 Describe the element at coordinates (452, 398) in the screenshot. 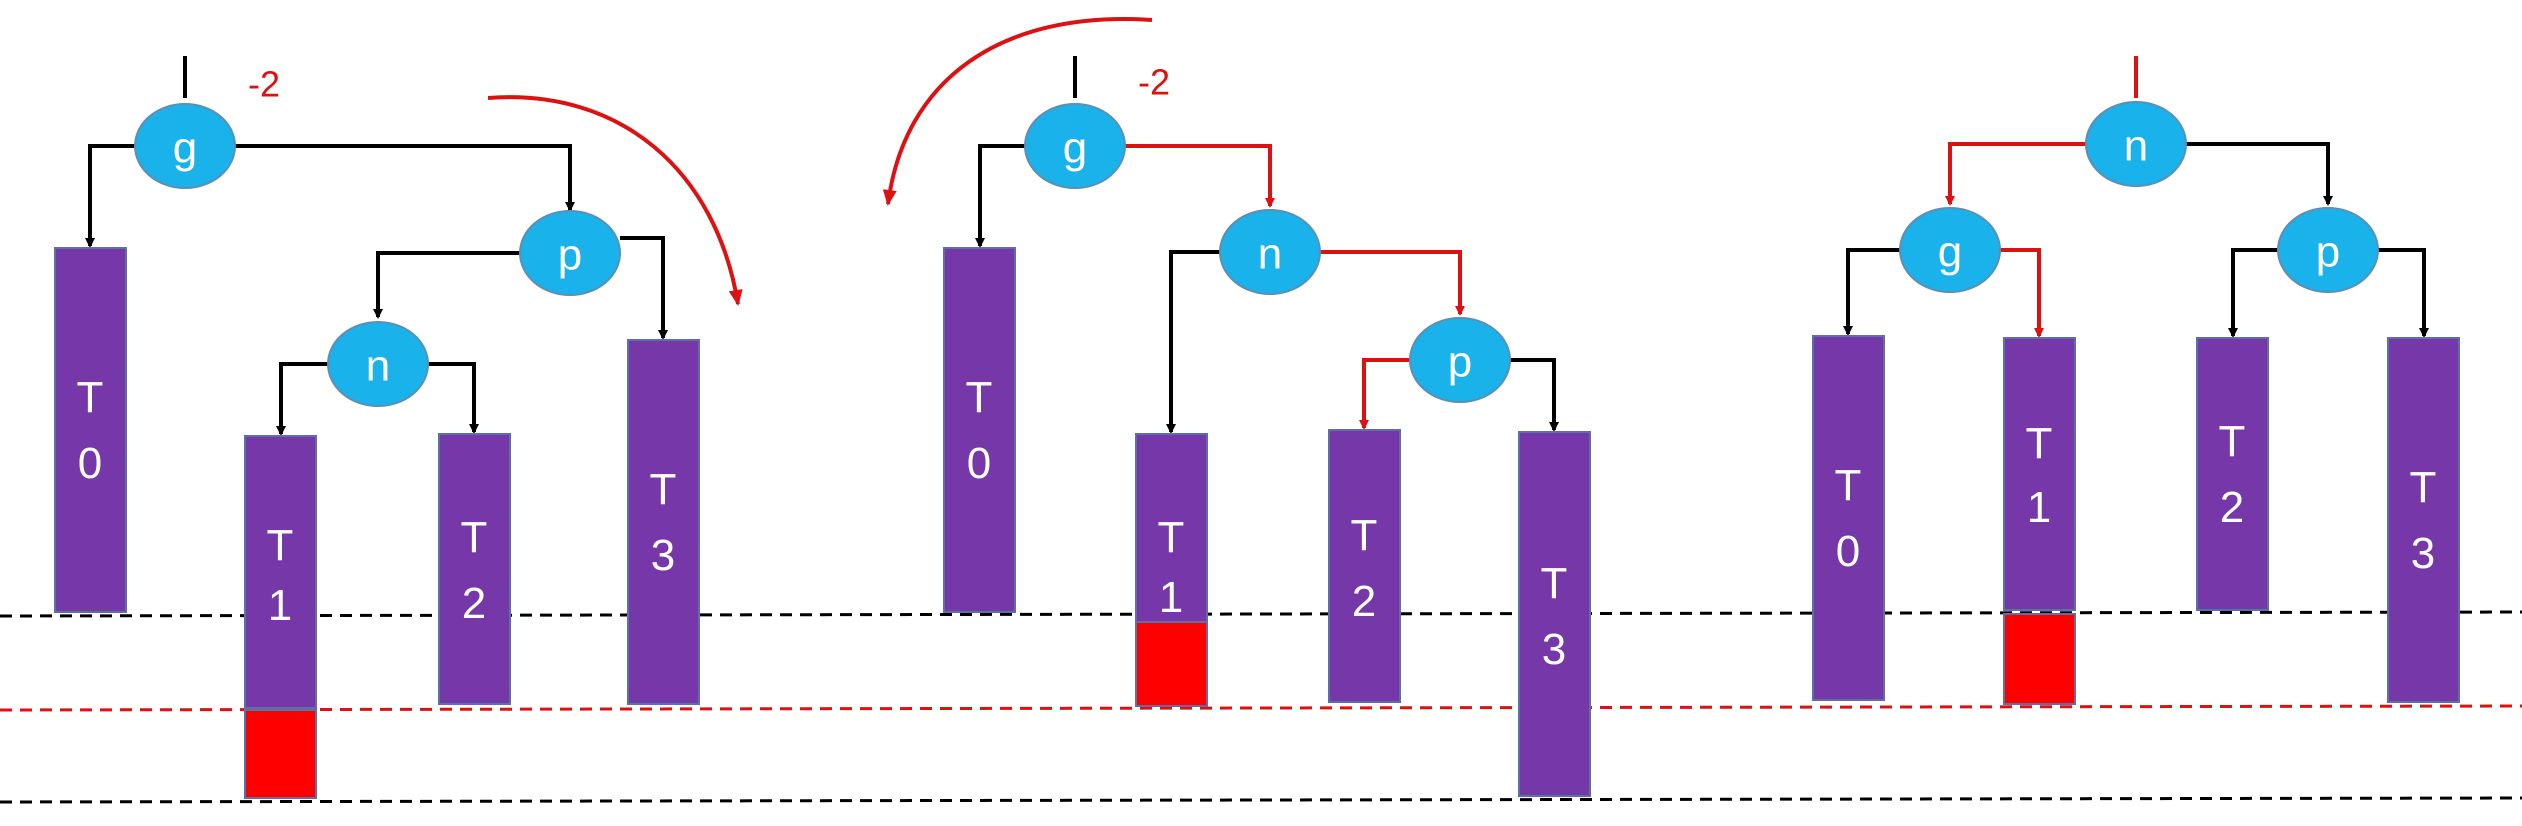

I see `edge-n-t2` at that location.